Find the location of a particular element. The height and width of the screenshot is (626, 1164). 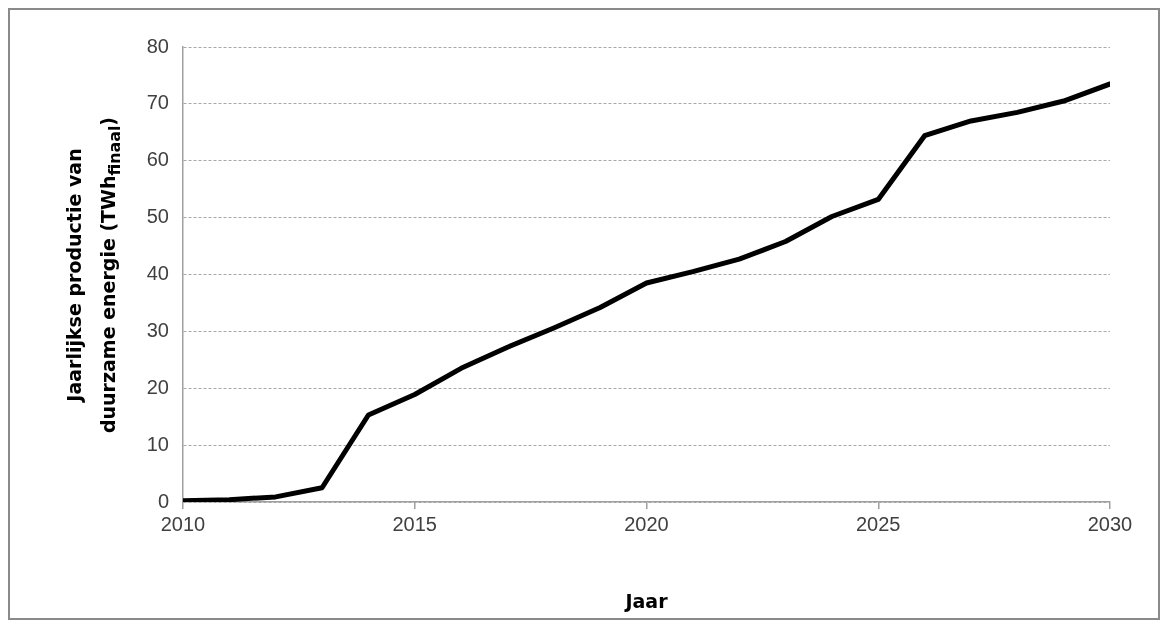

y-tick-label: 0 is located at coordinates (163, 500).